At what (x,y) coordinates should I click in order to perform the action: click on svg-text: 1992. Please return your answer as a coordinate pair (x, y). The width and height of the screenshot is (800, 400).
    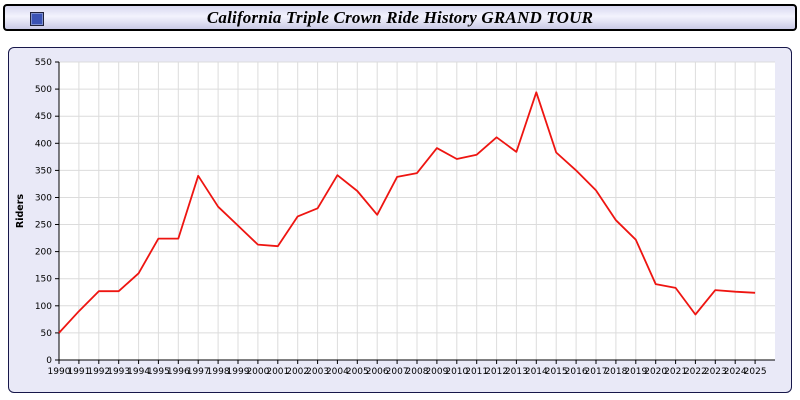
    Looking at the image, I should click on (98, 372).